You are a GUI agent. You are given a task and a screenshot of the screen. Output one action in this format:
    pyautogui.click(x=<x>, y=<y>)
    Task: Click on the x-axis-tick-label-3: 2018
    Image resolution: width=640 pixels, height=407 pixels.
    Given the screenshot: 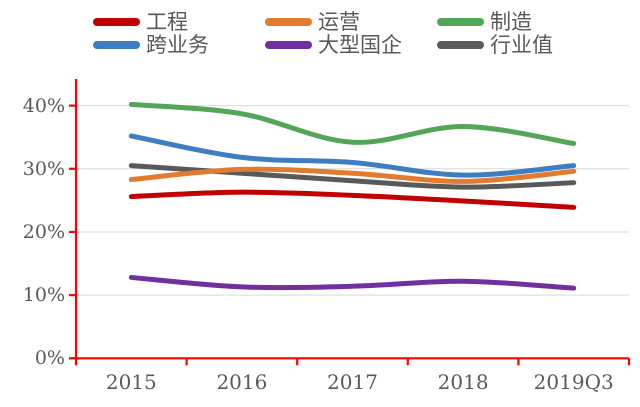 What is the action you would take?
    pyautogui.click(x=463, y=382)
    